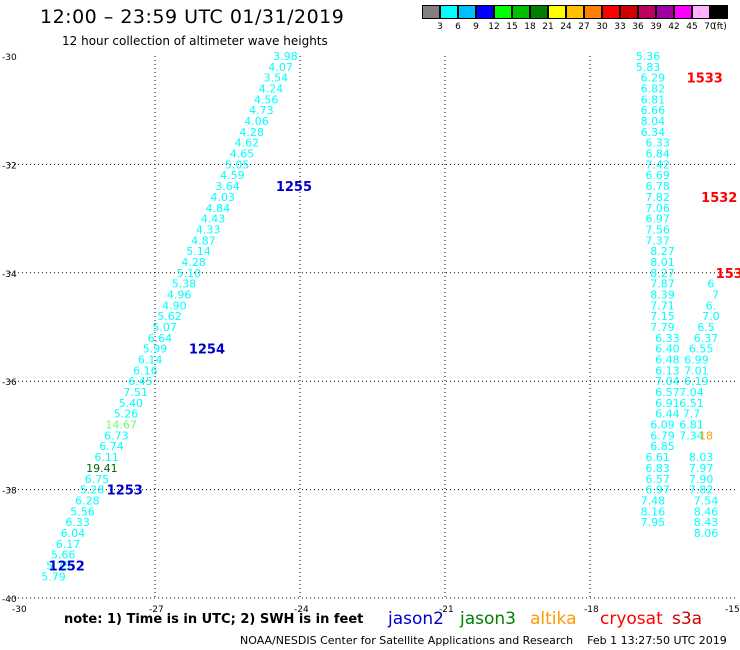 This screenshot has width=740, height=650. Describe the element at coordinates (667, 370) in the screenshot. I see `swh-value: 6.13` at that location.